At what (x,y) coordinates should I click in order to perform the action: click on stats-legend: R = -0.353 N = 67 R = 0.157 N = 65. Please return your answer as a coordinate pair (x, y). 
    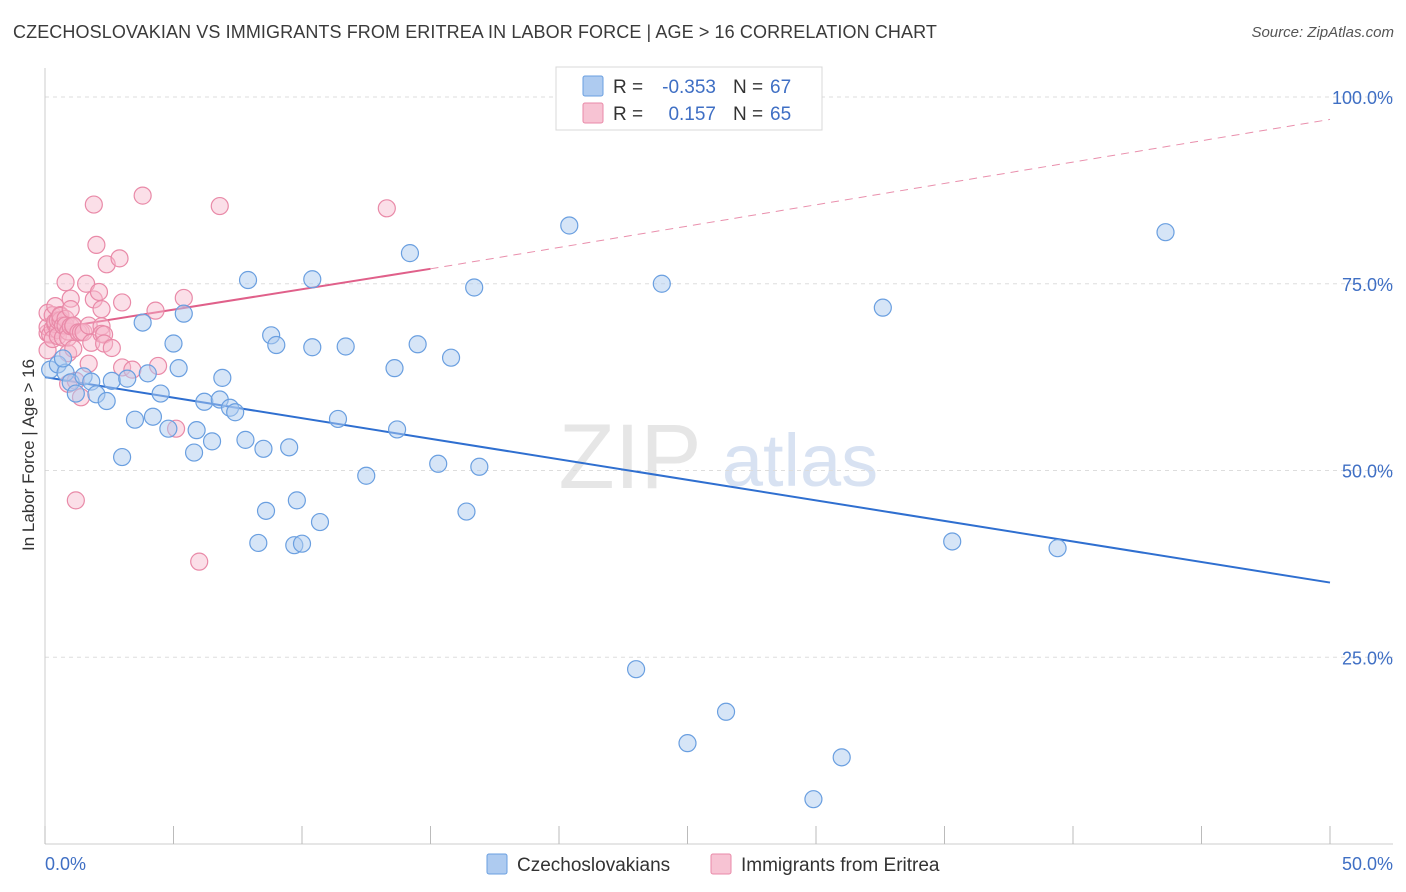
    Looking at the image, I should click on (689, 98).